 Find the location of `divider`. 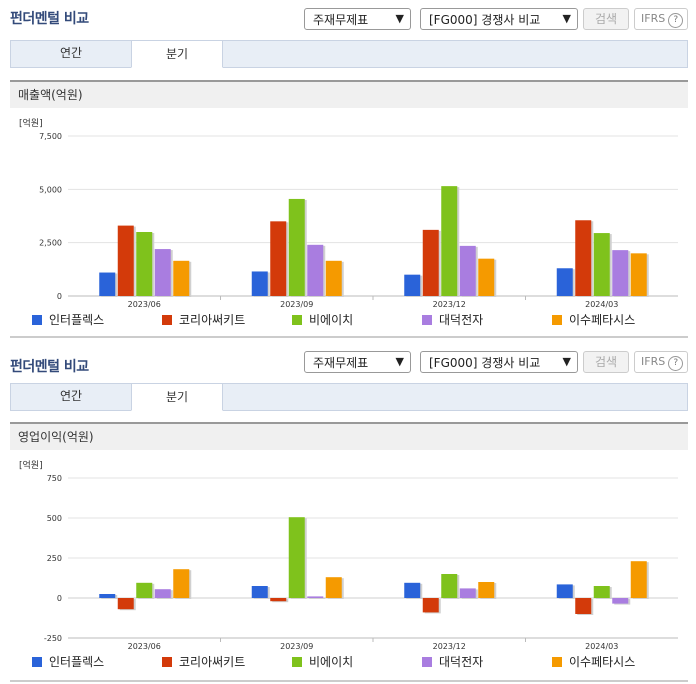

divider is located at coordinates (349, 337).